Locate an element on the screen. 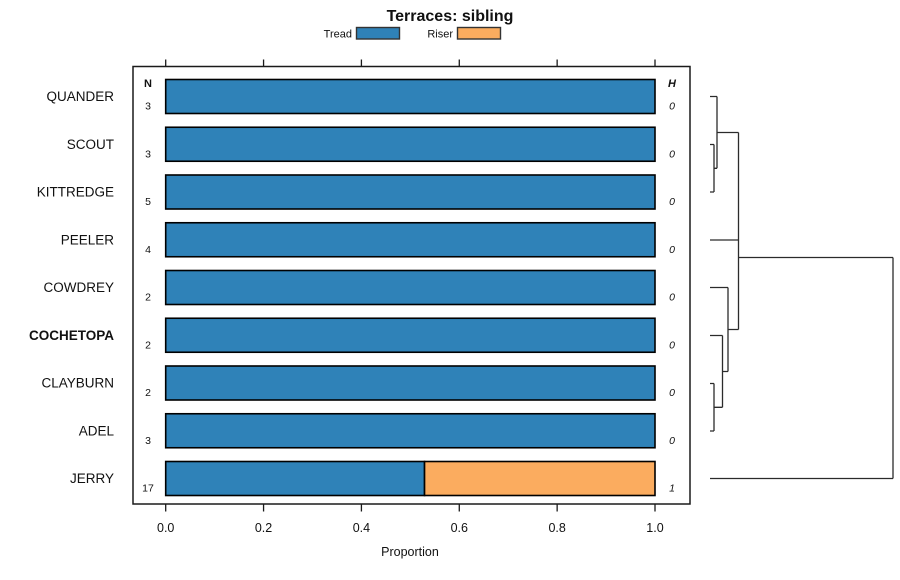 The width and height of the screenshot is (900, 580). n-value: 4 is located at coordinates (148, 250).